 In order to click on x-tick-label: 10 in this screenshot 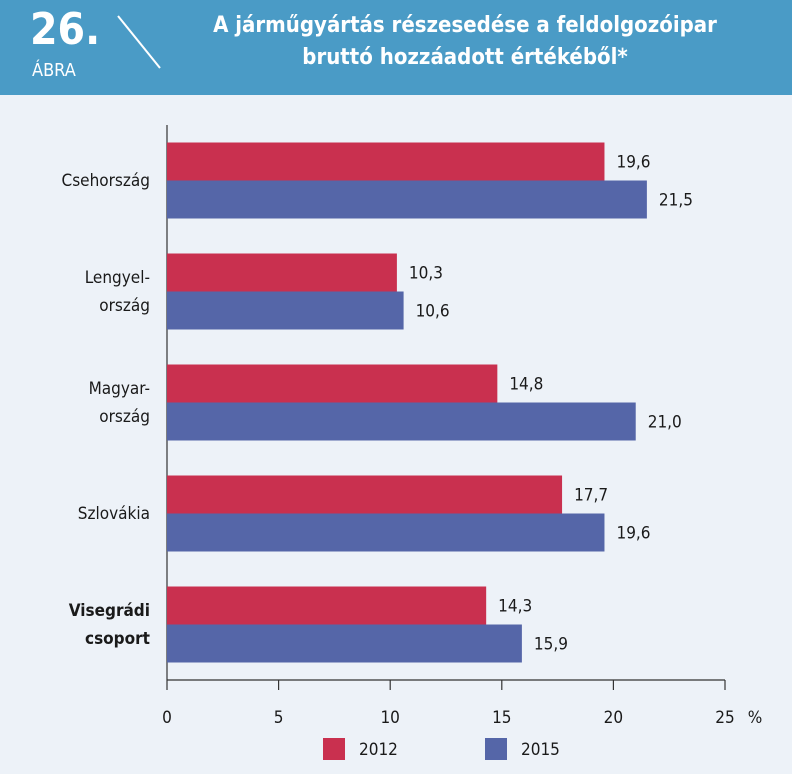, I will do `click(389, 718)`.